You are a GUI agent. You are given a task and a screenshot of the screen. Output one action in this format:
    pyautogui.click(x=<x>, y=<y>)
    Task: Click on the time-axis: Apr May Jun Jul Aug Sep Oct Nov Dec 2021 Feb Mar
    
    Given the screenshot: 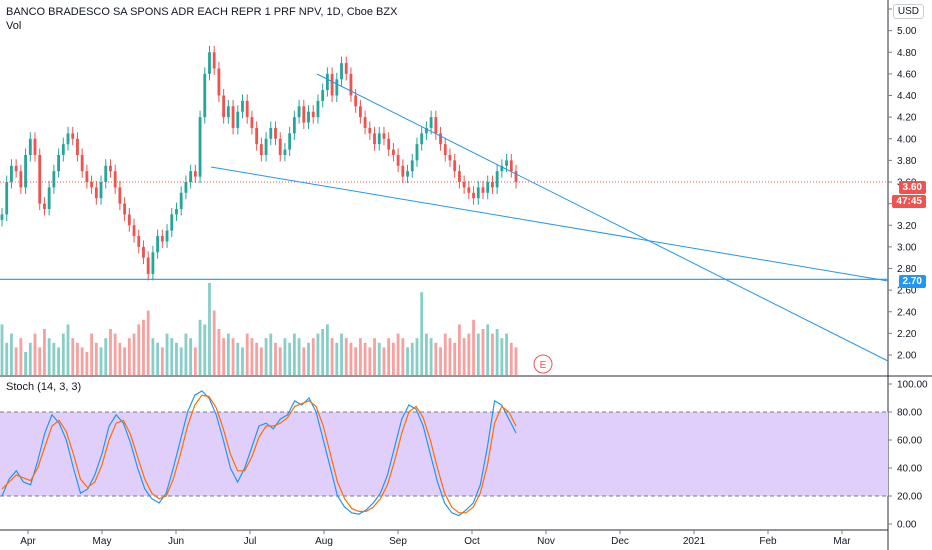 What is the action you would take?
    pyautogui.click(x=435, y=538)
    